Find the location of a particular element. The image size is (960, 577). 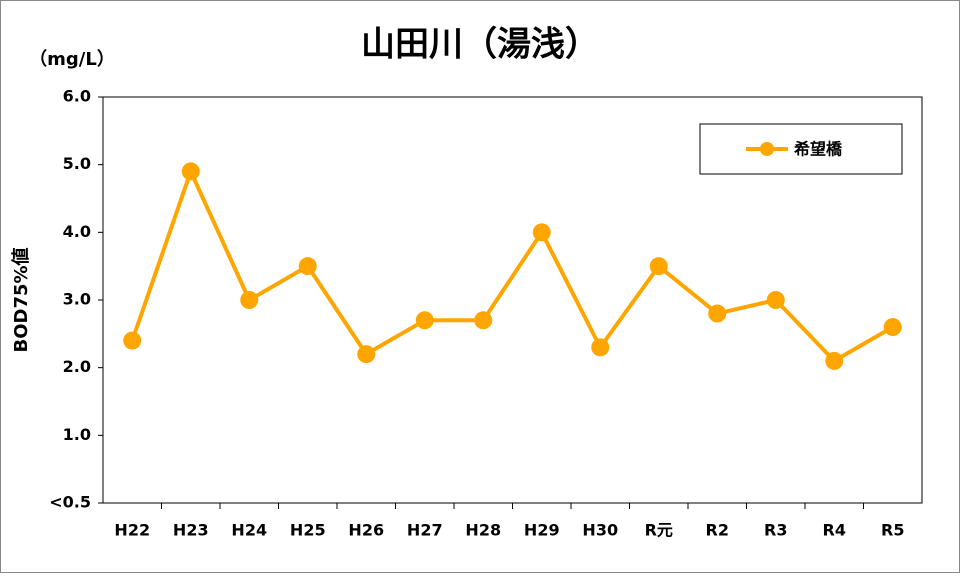

x-tick-label: R5 is located at coordinates (892, 530).